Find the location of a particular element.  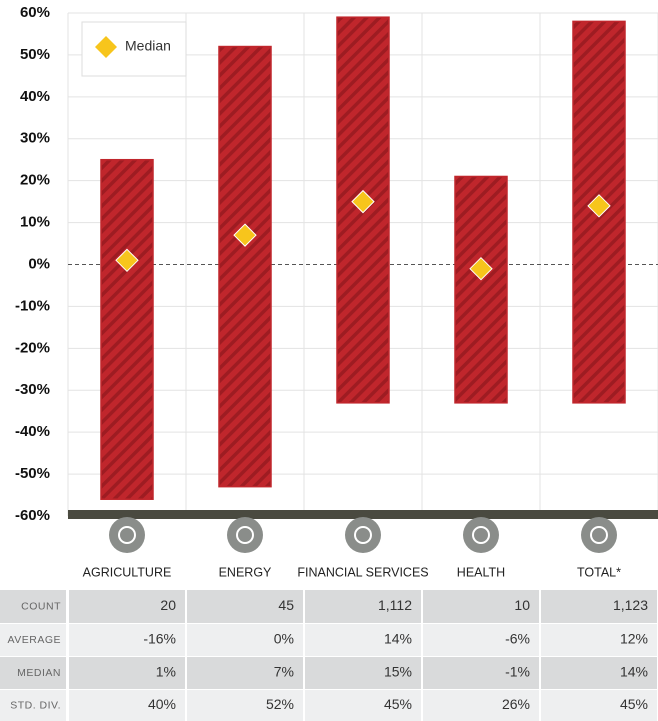

row-label: MEDIAN is located at coordinates (39, 673).